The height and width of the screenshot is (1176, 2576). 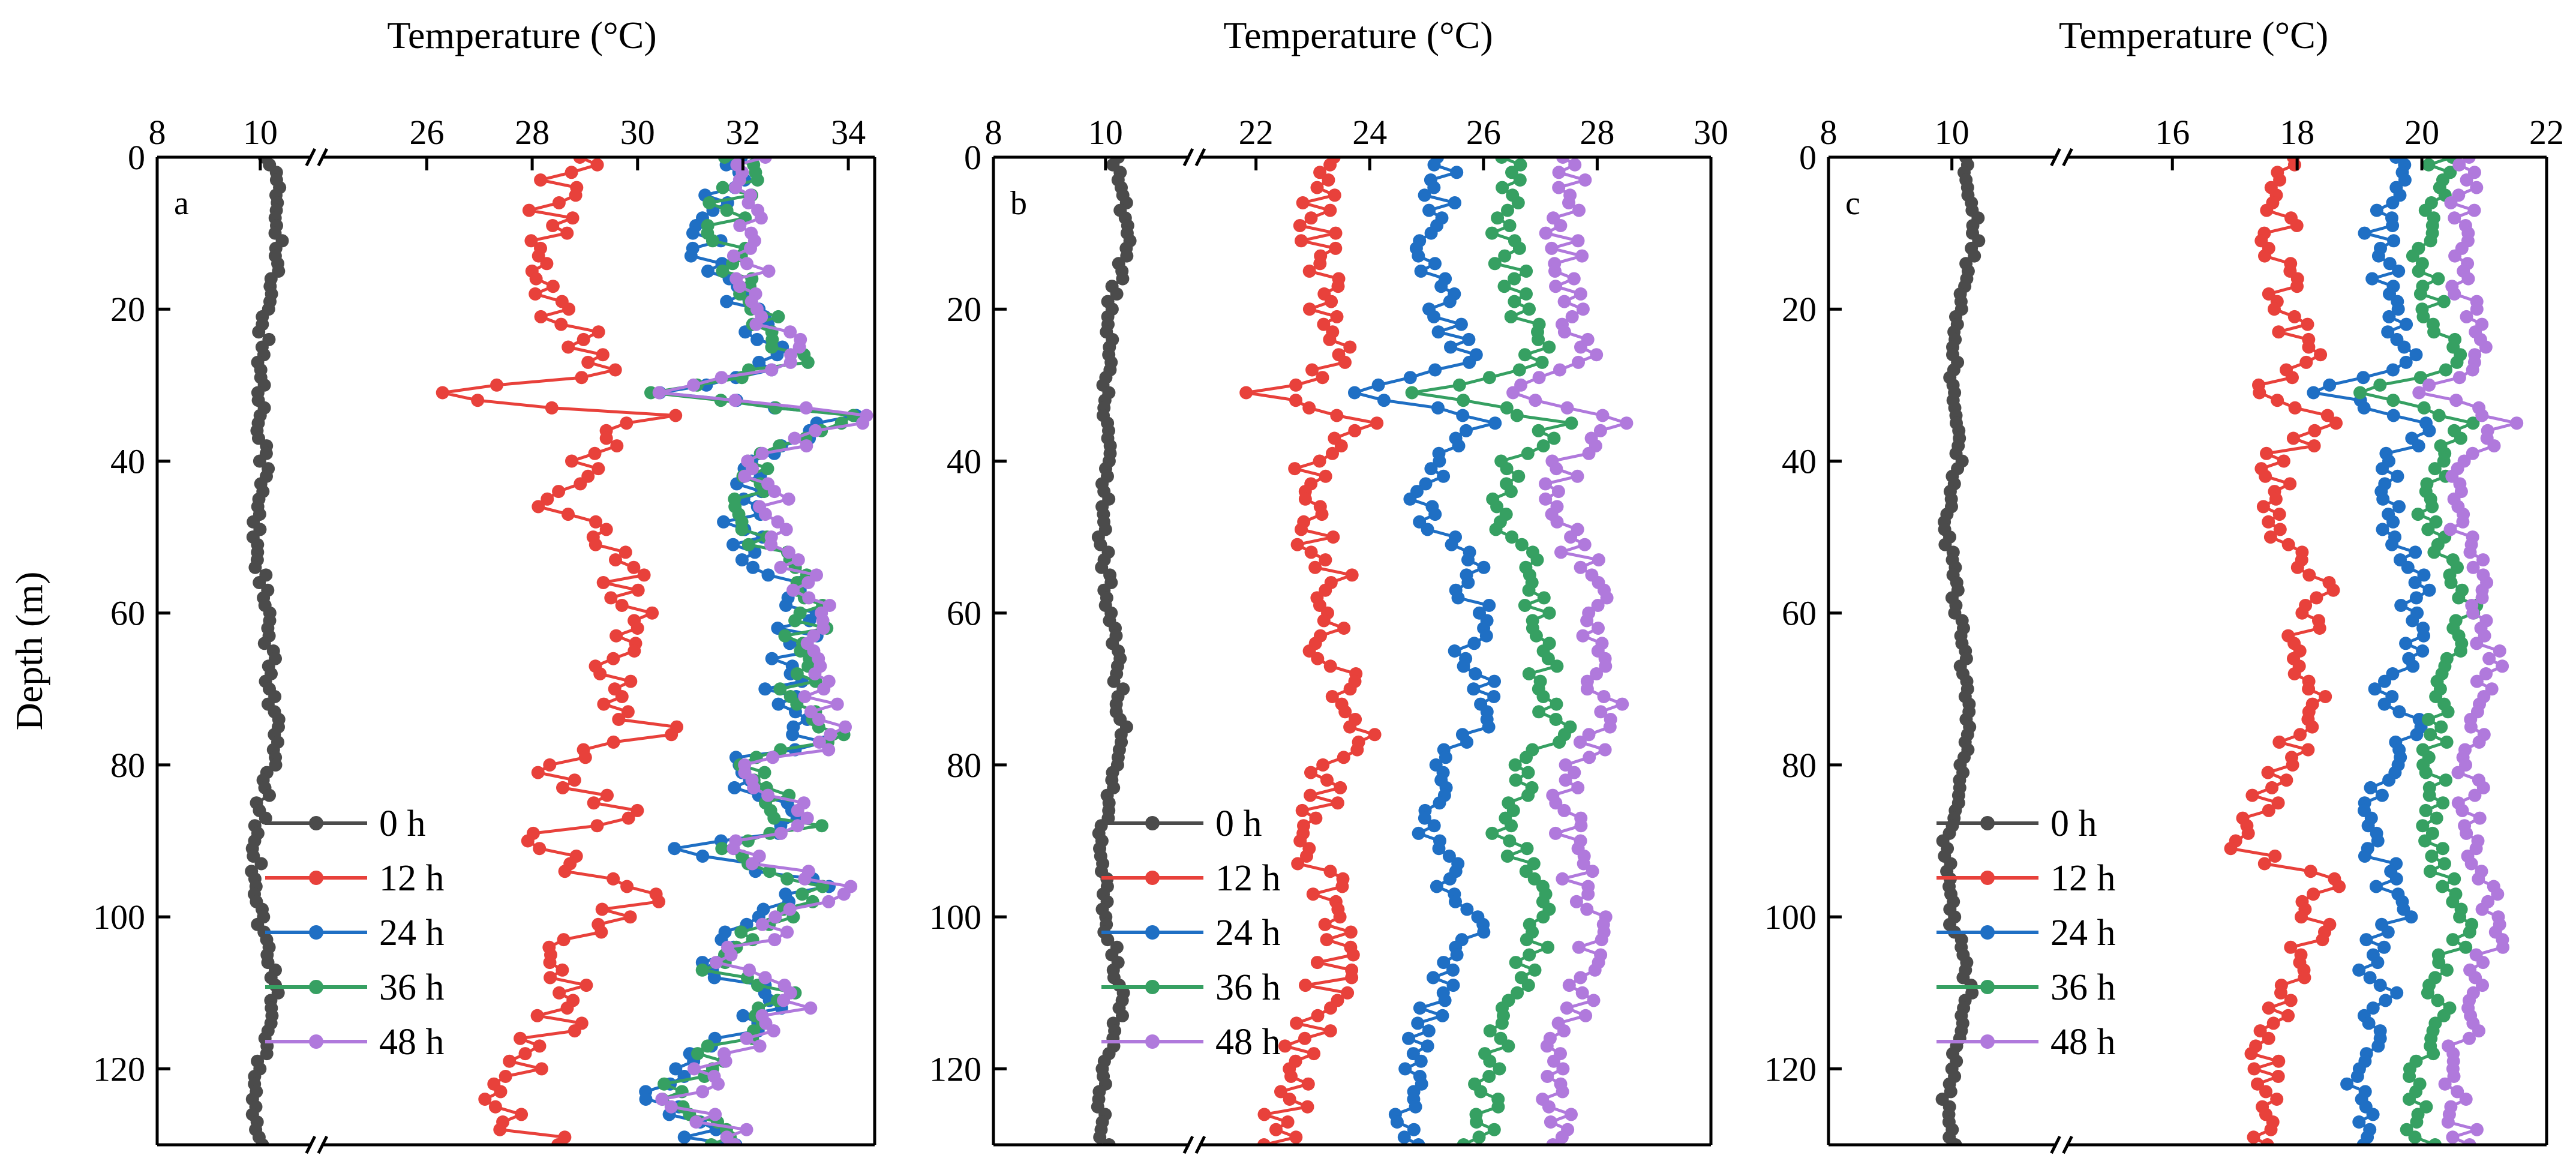 What do you see at coordinates (1152, 987) in the screenshot?
I see `legend-marker` at bounding box center [1152, 987].